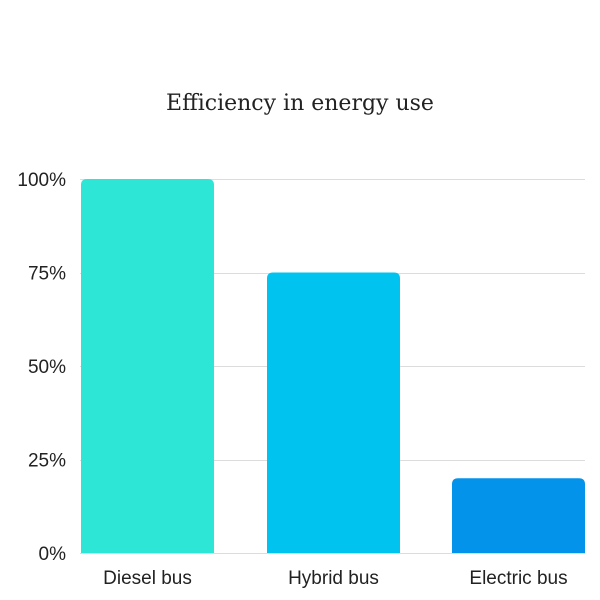  Describe the element at coordinates (47, 367) in the screenshot. I see `y-tick-label: 50%` at that location.